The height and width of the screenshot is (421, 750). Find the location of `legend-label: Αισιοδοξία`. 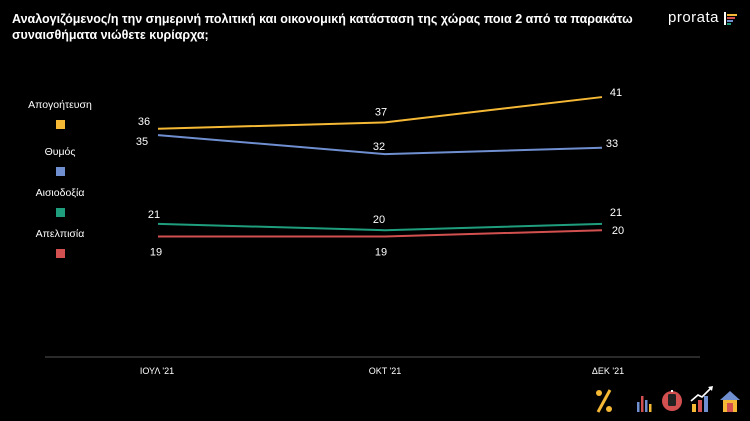

legend-label: Αισιοδοξία is located at coordinates (60, 193).